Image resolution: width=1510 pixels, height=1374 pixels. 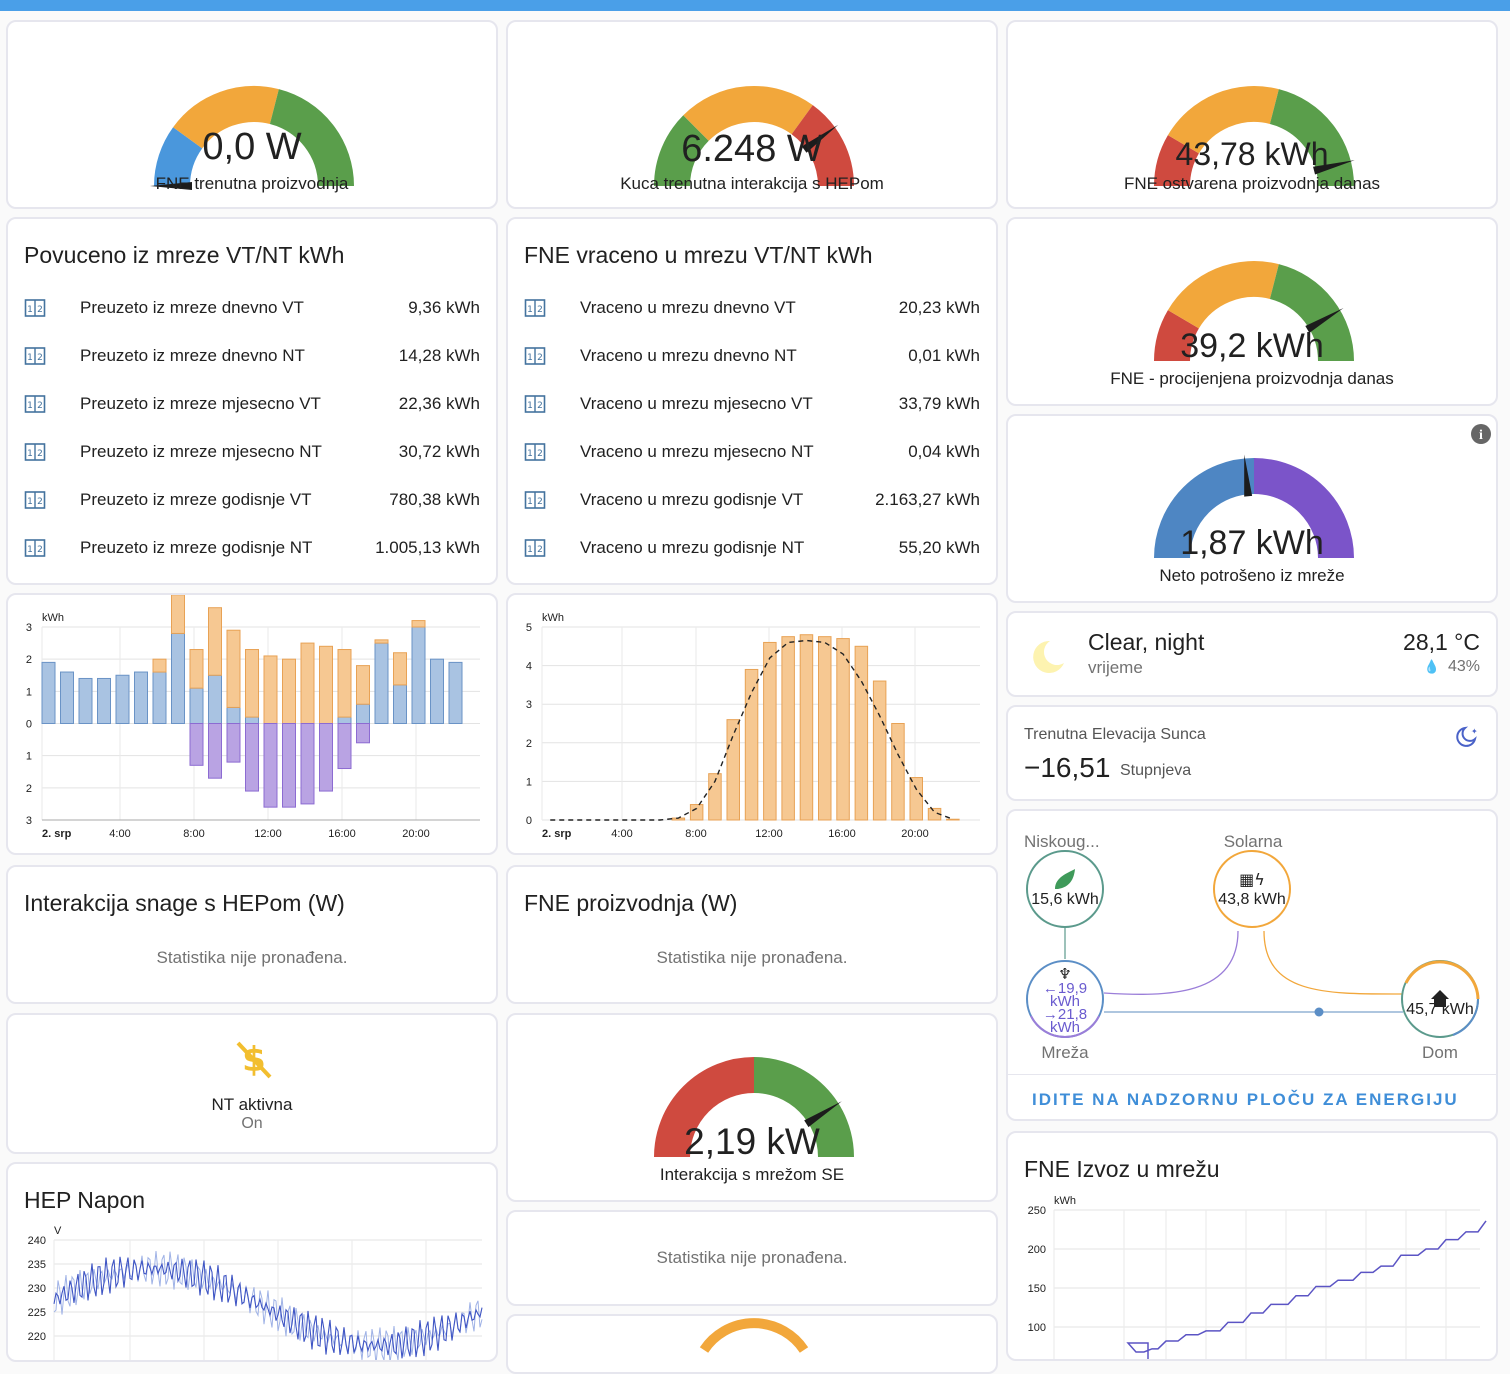 What do you see at coordinates (1122, 1169) in the screenshot?
I see `card-title: FNE Izvoz u mrežu` at bounding box center [1122, 1169].